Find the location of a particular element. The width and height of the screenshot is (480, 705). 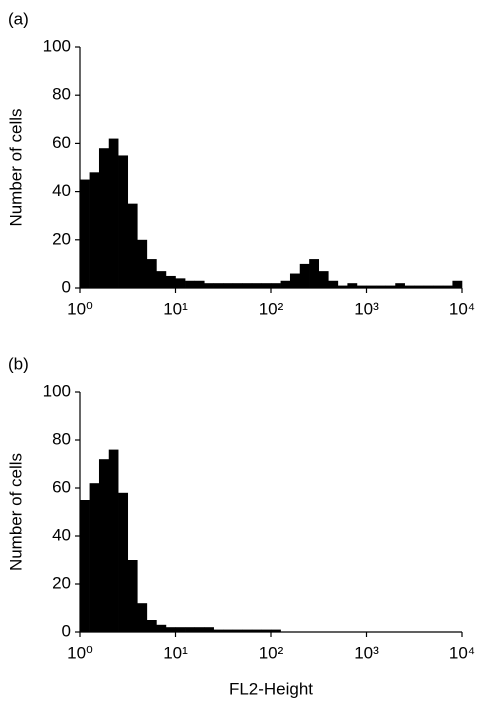

panel-label: (a) is located at coordinates (18, 18).